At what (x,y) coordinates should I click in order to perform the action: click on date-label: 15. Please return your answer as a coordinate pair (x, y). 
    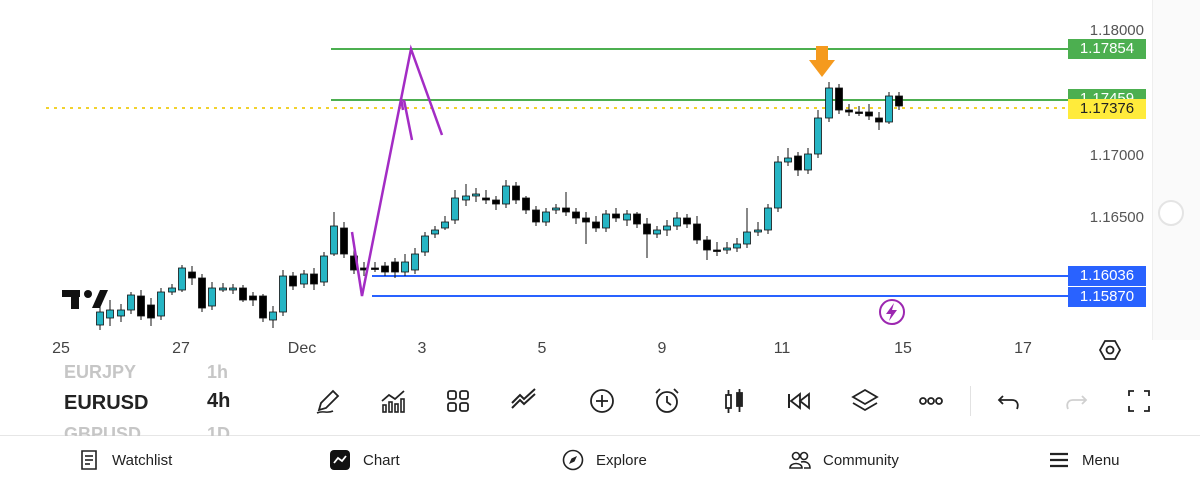
    Looking at the image, I should click on (903, 348).